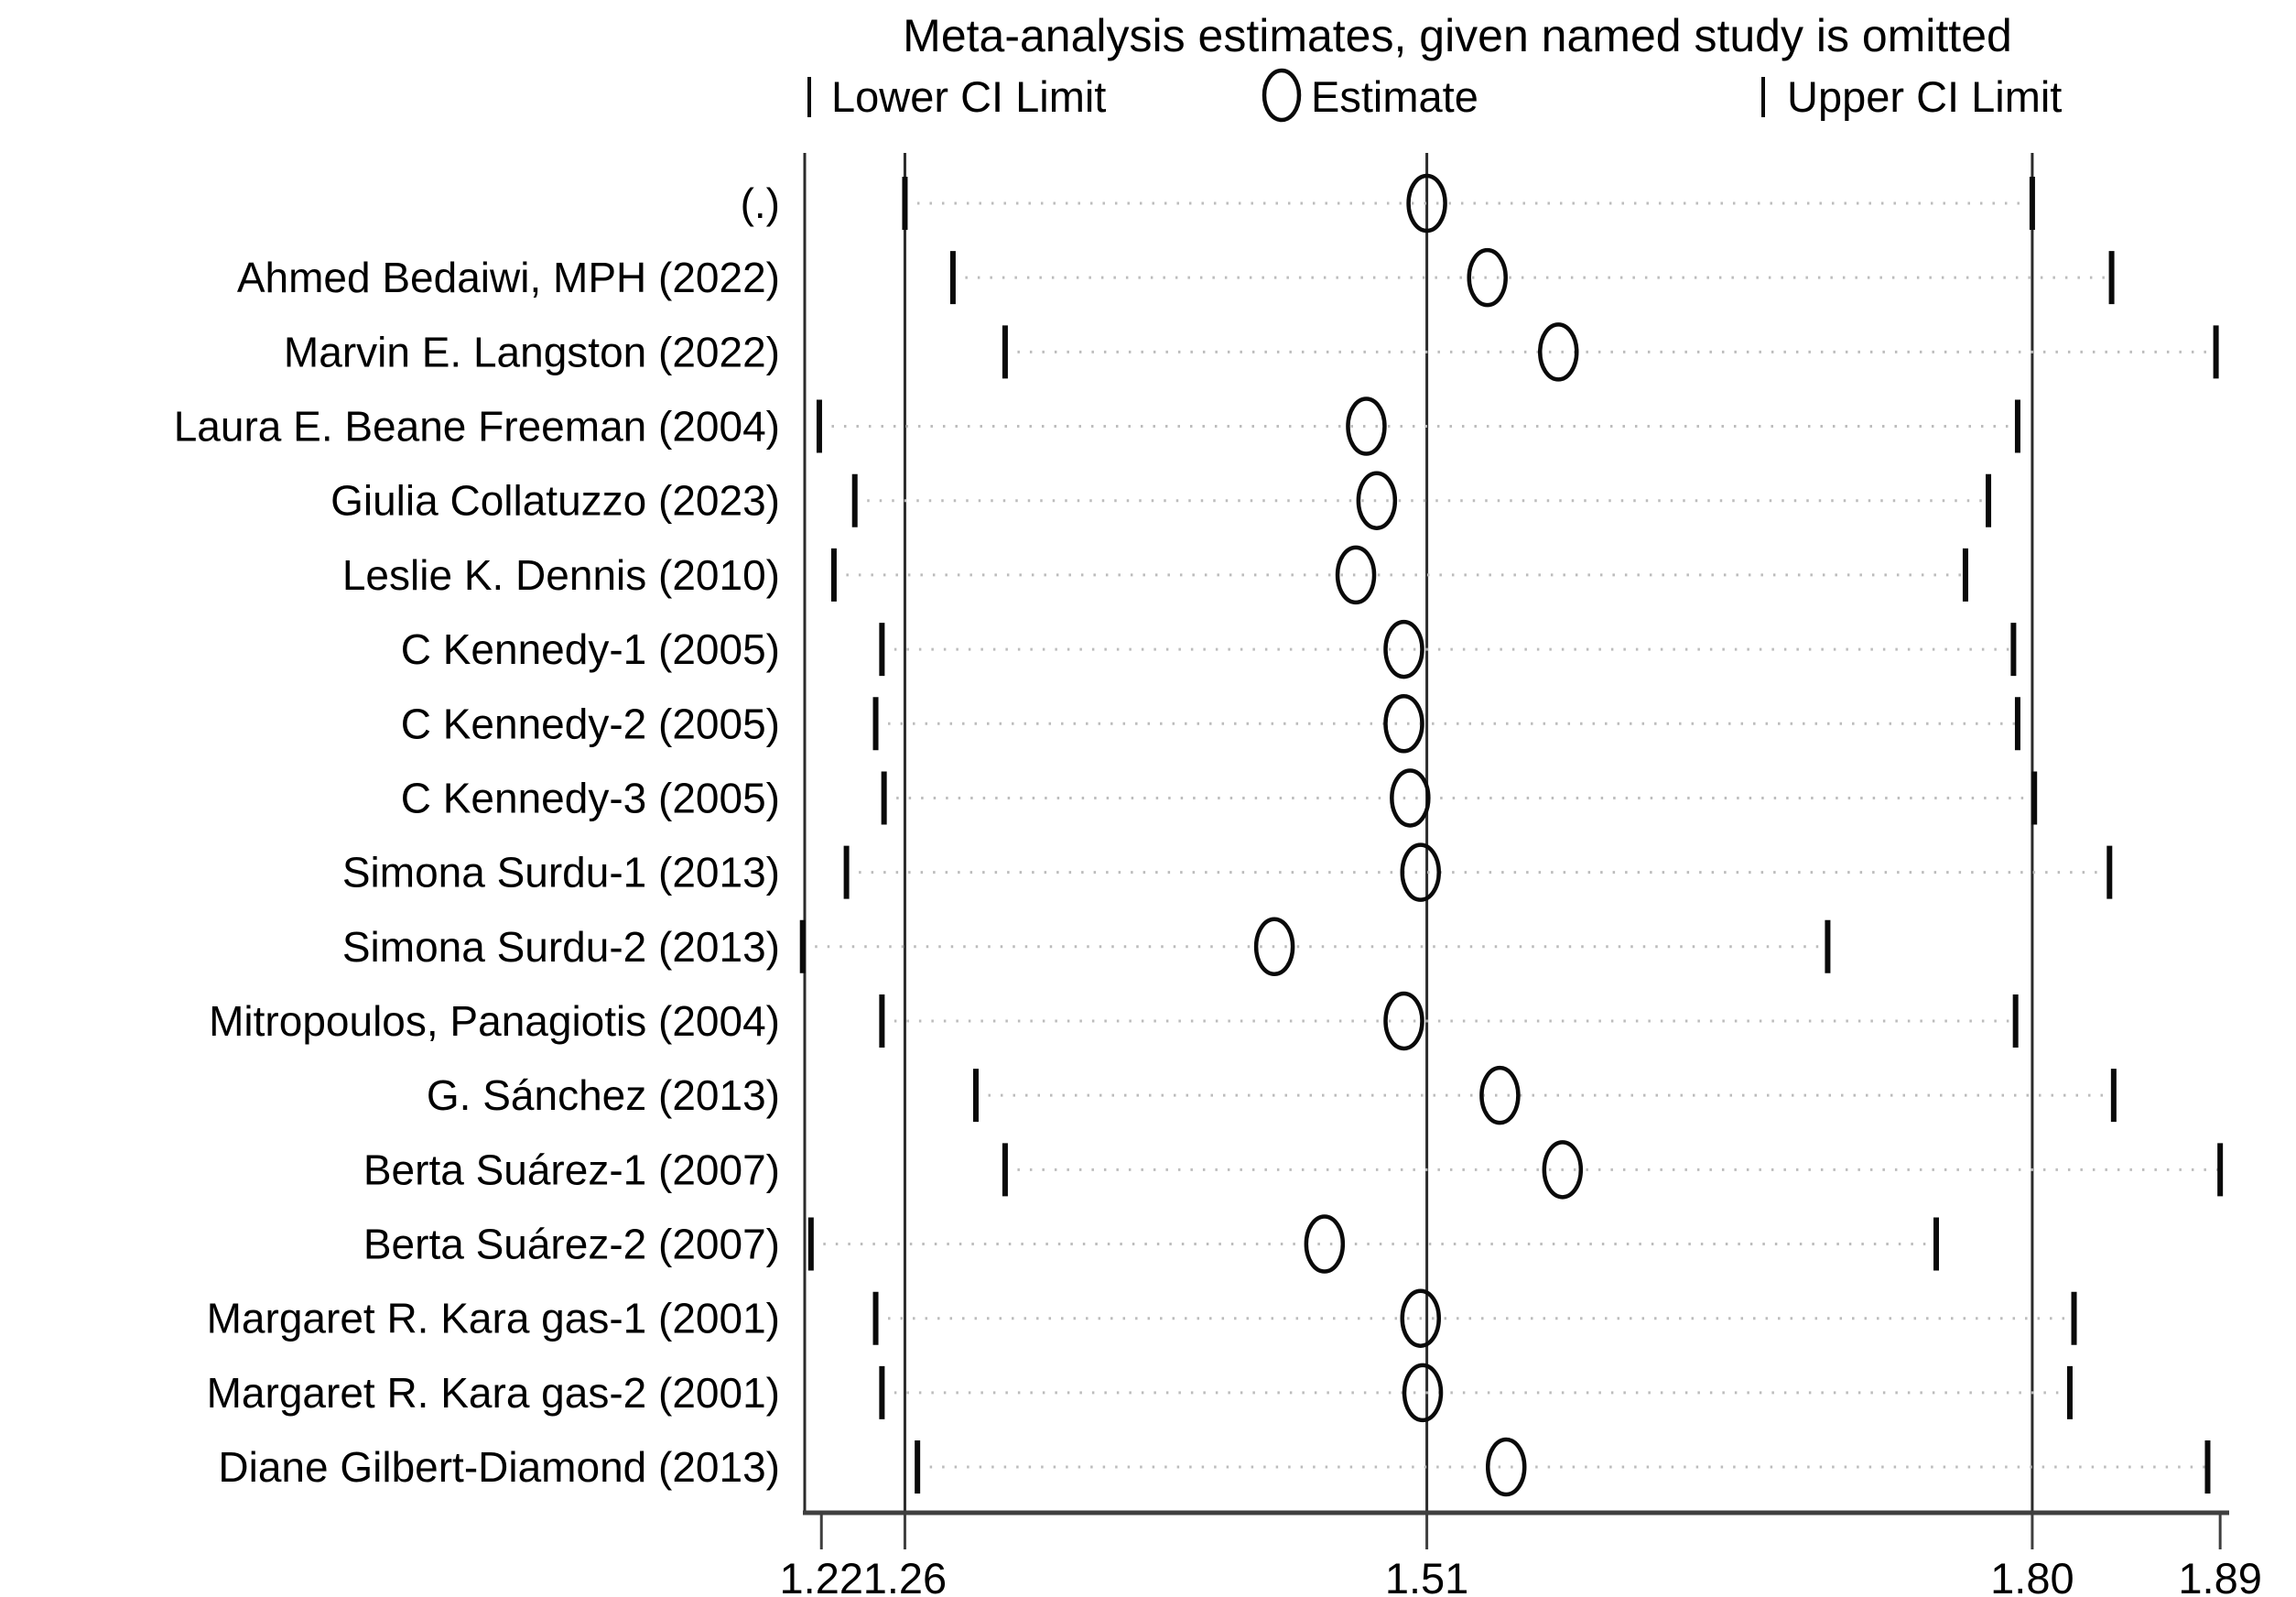  Describe the element at coordinates (494, 1021) in the screenshot. I see `study-label: Mitropoulos, Panagiotis (2004)` at that location.